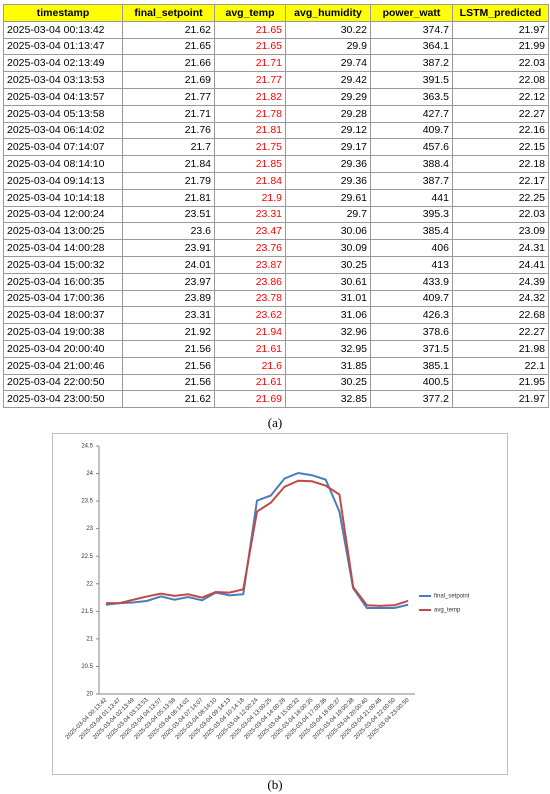  What do you see at coordinates (87, 612) in the screenshot?
I see `y-tick-label: 21.5` at bounding box center [87, 612].